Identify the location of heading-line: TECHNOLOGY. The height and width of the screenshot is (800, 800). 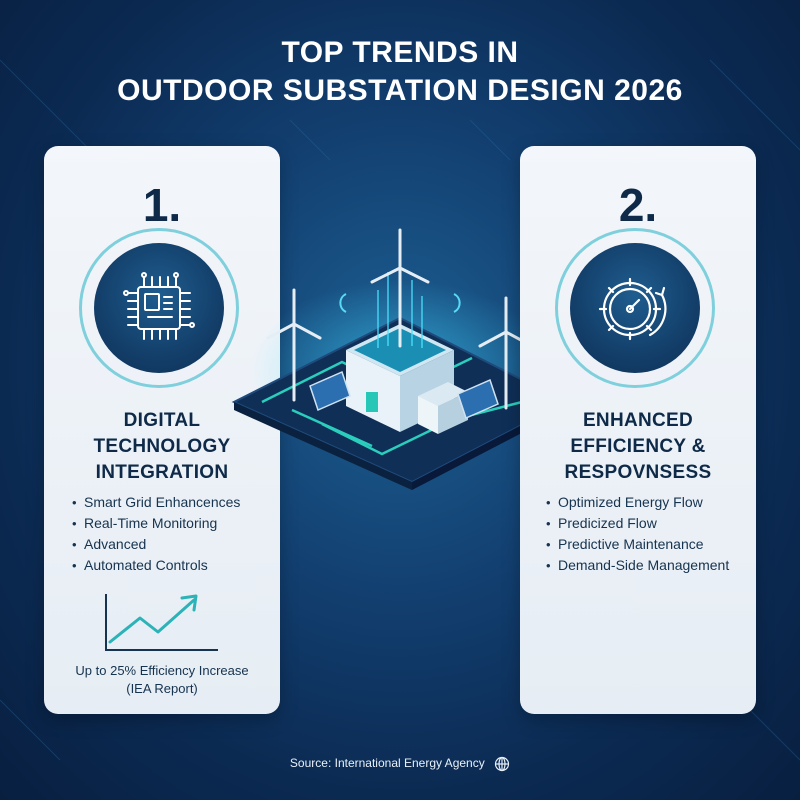
(162, 446).